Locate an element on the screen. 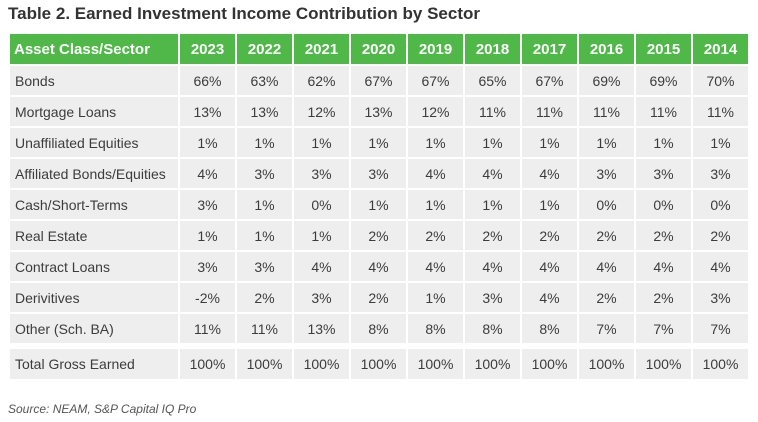 Image resolution: width=758 pixels, height=422 pixels. row-label: Other (Sch. BA) is located at coordinates (94, 328).